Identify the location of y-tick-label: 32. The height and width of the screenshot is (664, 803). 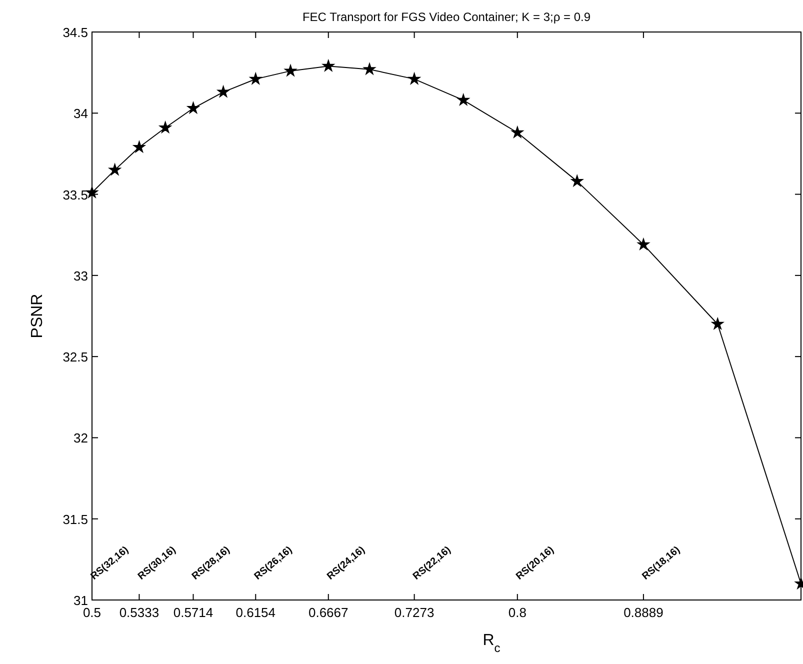
(81, 438).